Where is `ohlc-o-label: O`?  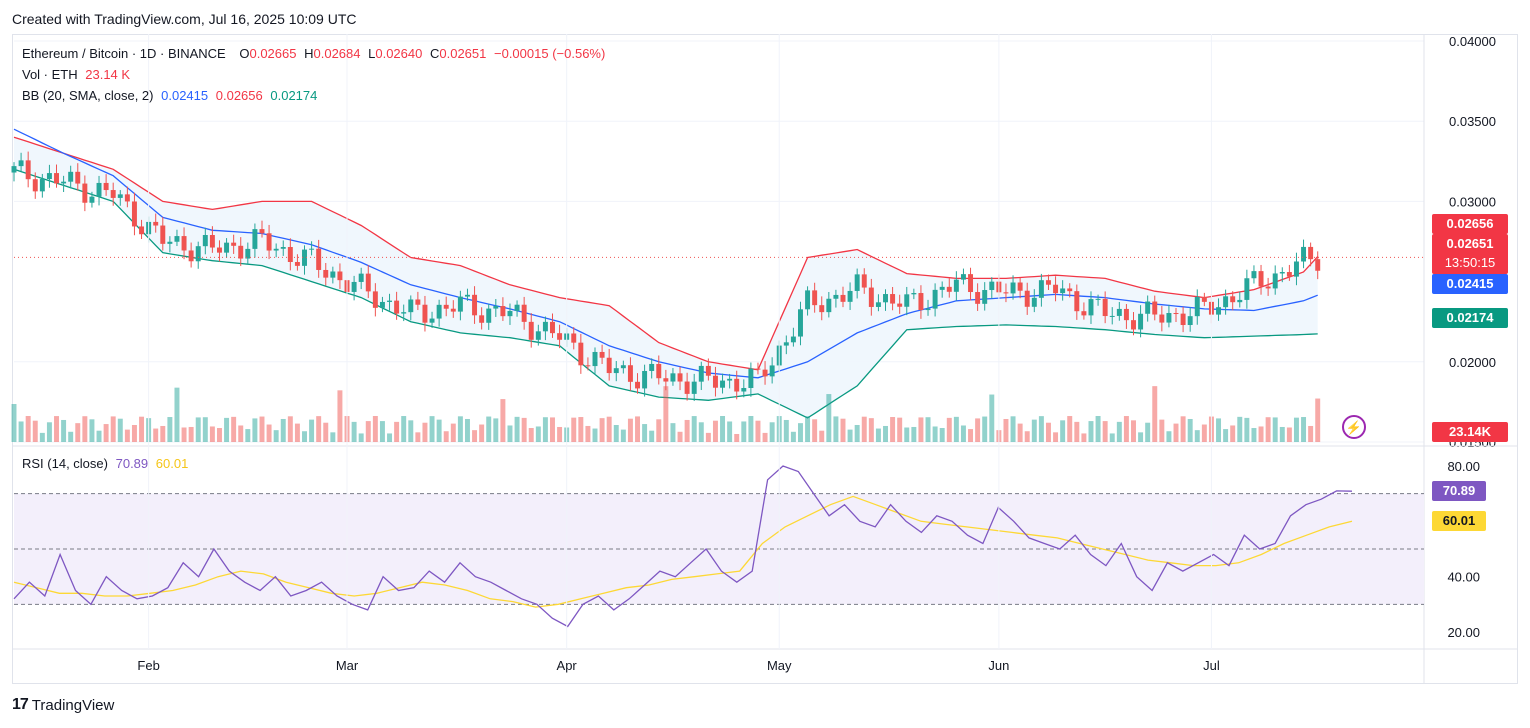
ohlc-o-label: O is located at coordinates (244, 53).